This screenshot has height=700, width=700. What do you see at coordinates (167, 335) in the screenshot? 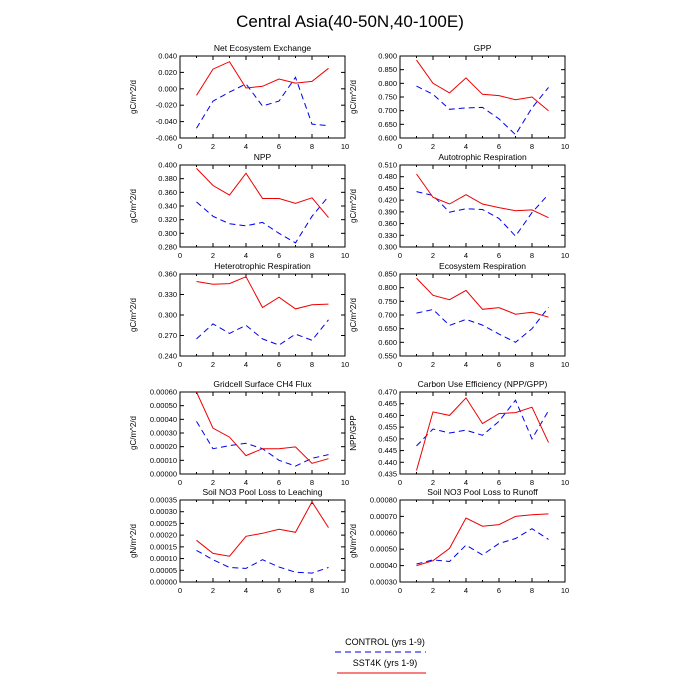
I see `y-tick-label: 0.270` at bounding box center [167, 335].